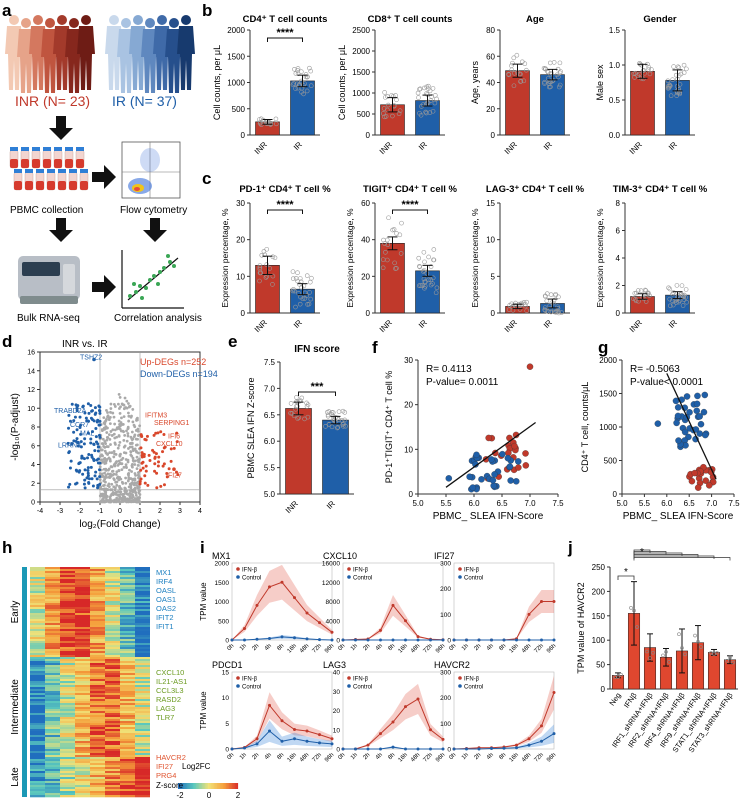 Image resolution: width=747 pixels, height=799 pixels. Describe the element at coordinates (236, 30) in the screenshot. I see `y-tick-label: 2000` at that location.